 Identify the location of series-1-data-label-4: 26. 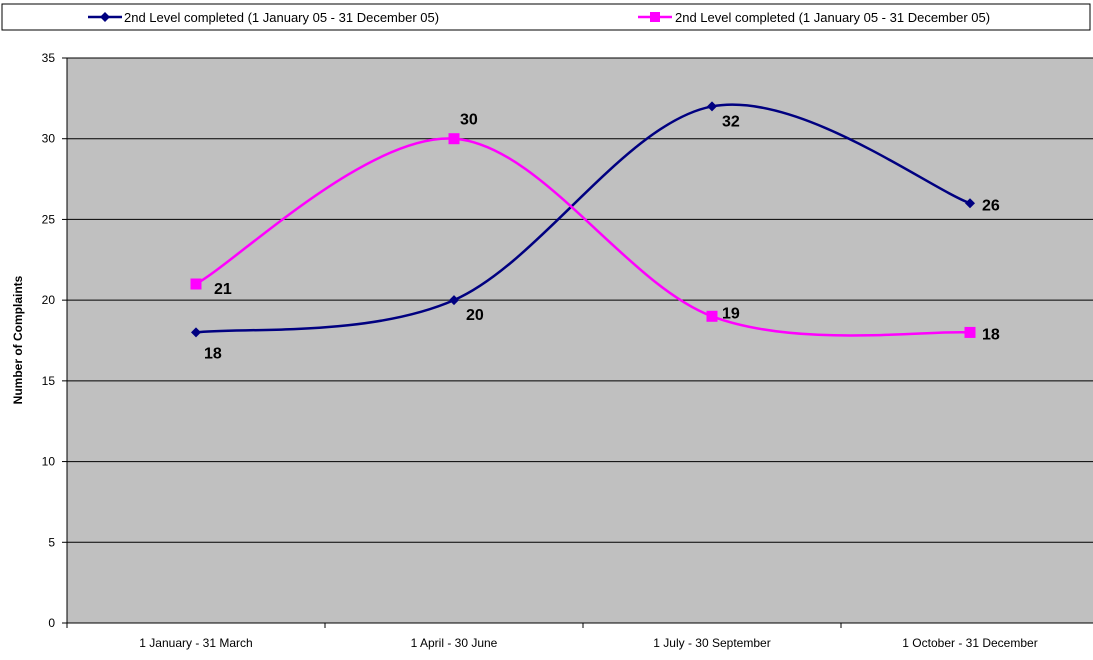
(991, 205).